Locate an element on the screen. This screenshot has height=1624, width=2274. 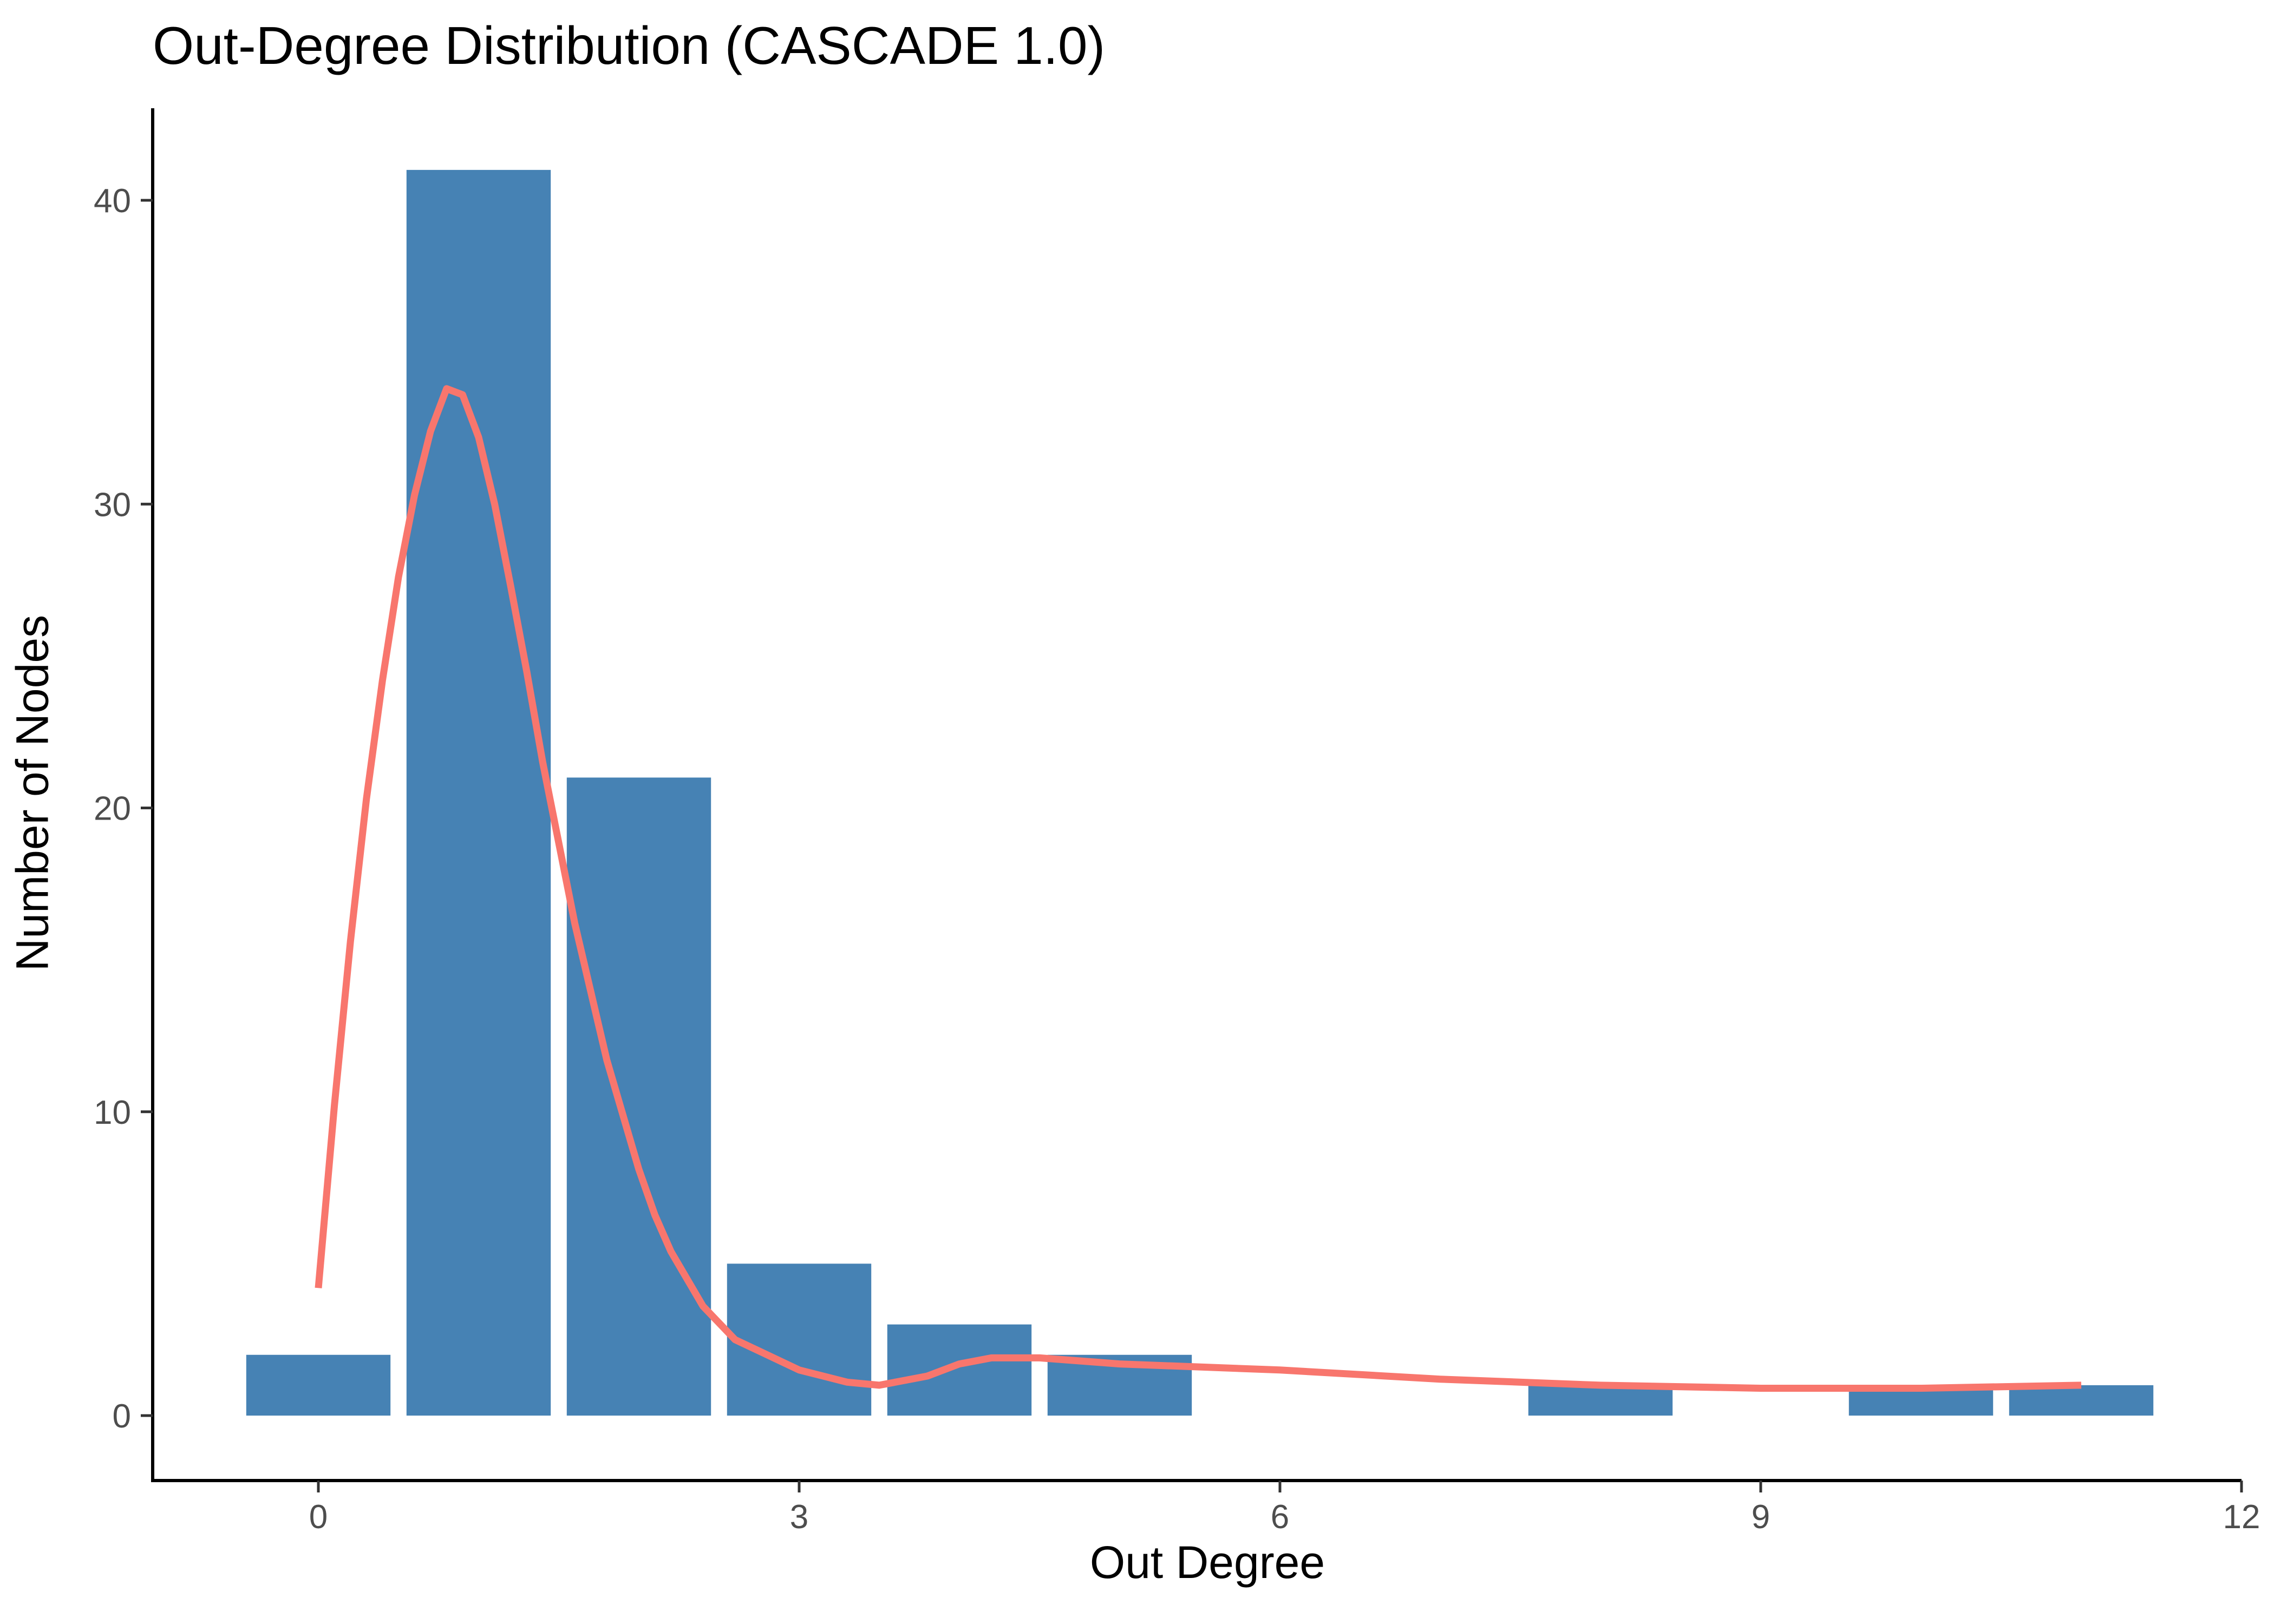
y-tick-label-20: 20 is located at coordinates (113, 809).